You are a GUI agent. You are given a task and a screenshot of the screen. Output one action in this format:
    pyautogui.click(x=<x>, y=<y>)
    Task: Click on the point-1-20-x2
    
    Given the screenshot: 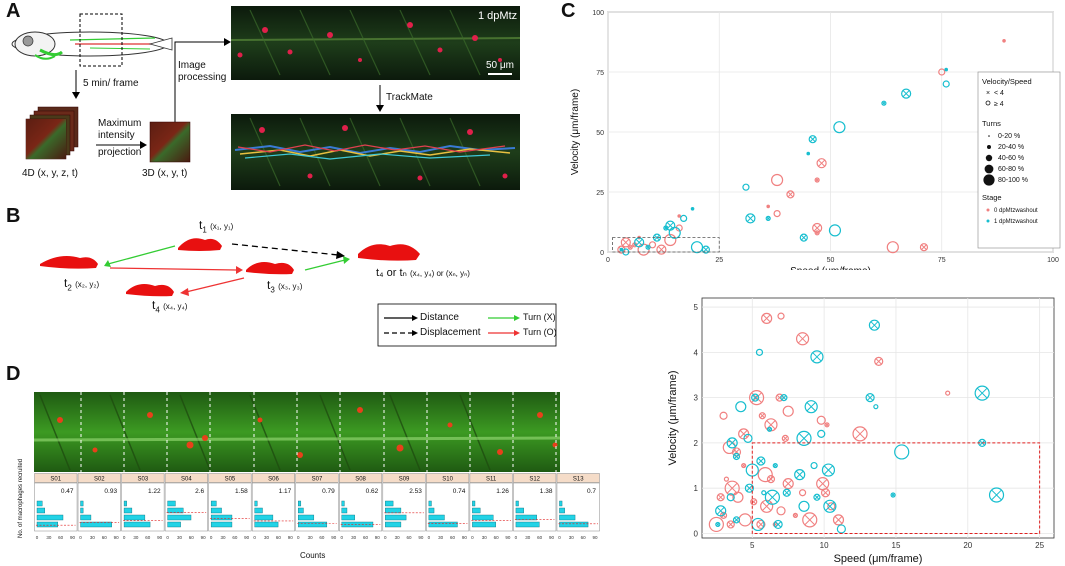 What is the action you would take?
    pyautogui.click(x=982, y=443)
    